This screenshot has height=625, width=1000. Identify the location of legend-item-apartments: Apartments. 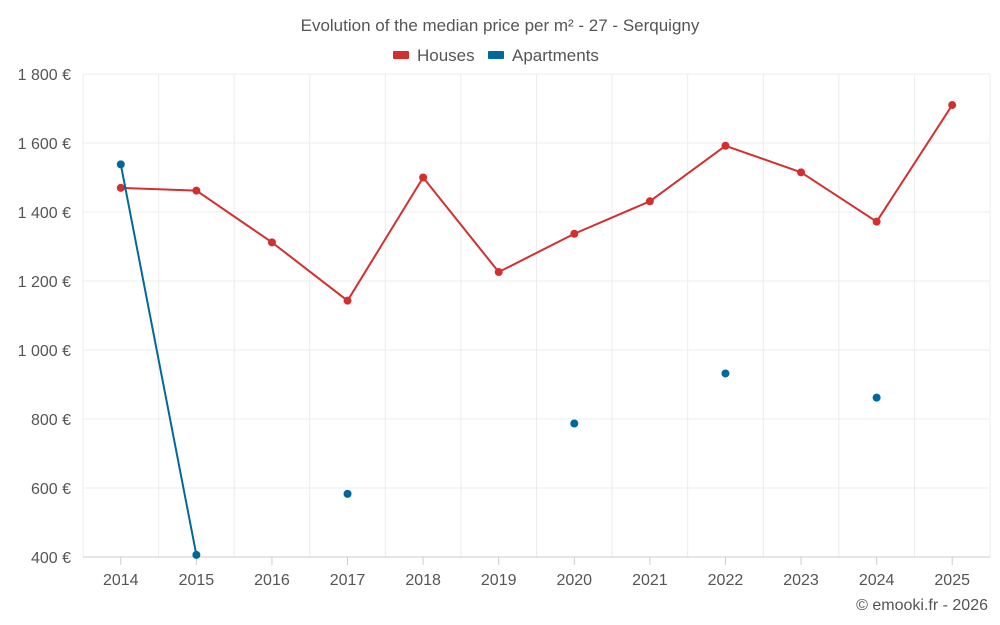
(543, 55).